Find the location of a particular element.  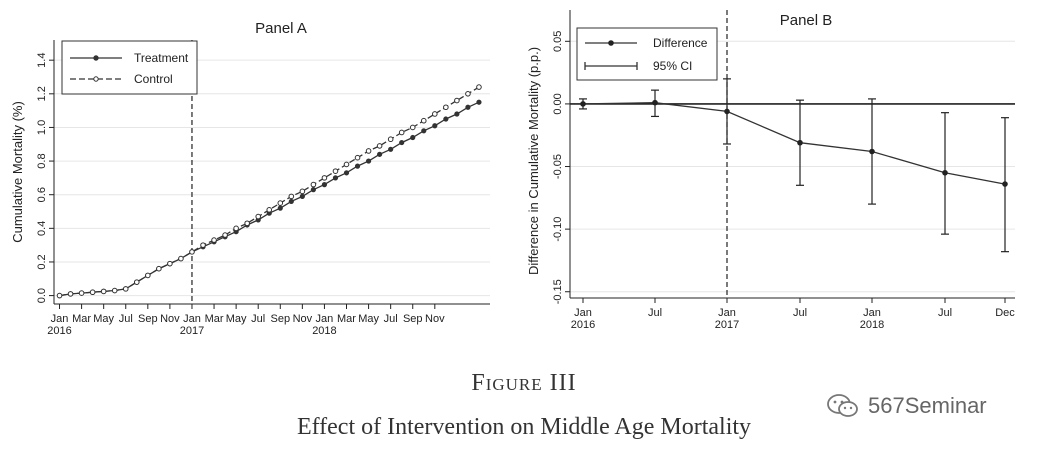

panel-b-y-tick-label: 0.05 is located at coordinates (558, 41).